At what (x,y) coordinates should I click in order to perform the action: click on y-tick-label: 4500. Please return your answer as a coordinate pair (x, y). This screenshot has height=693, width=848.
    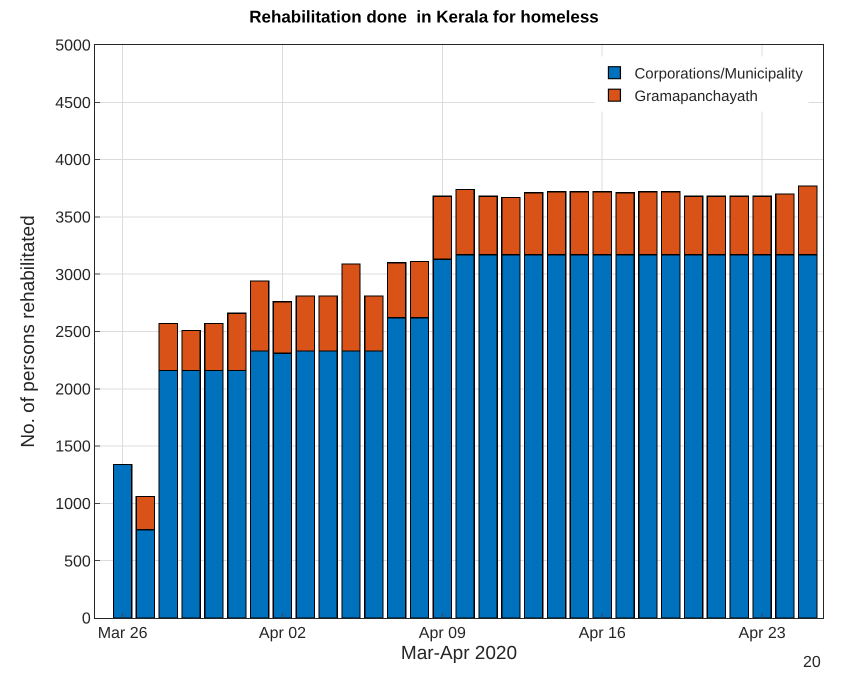
    Looking at the image, I should click on (73, 103).